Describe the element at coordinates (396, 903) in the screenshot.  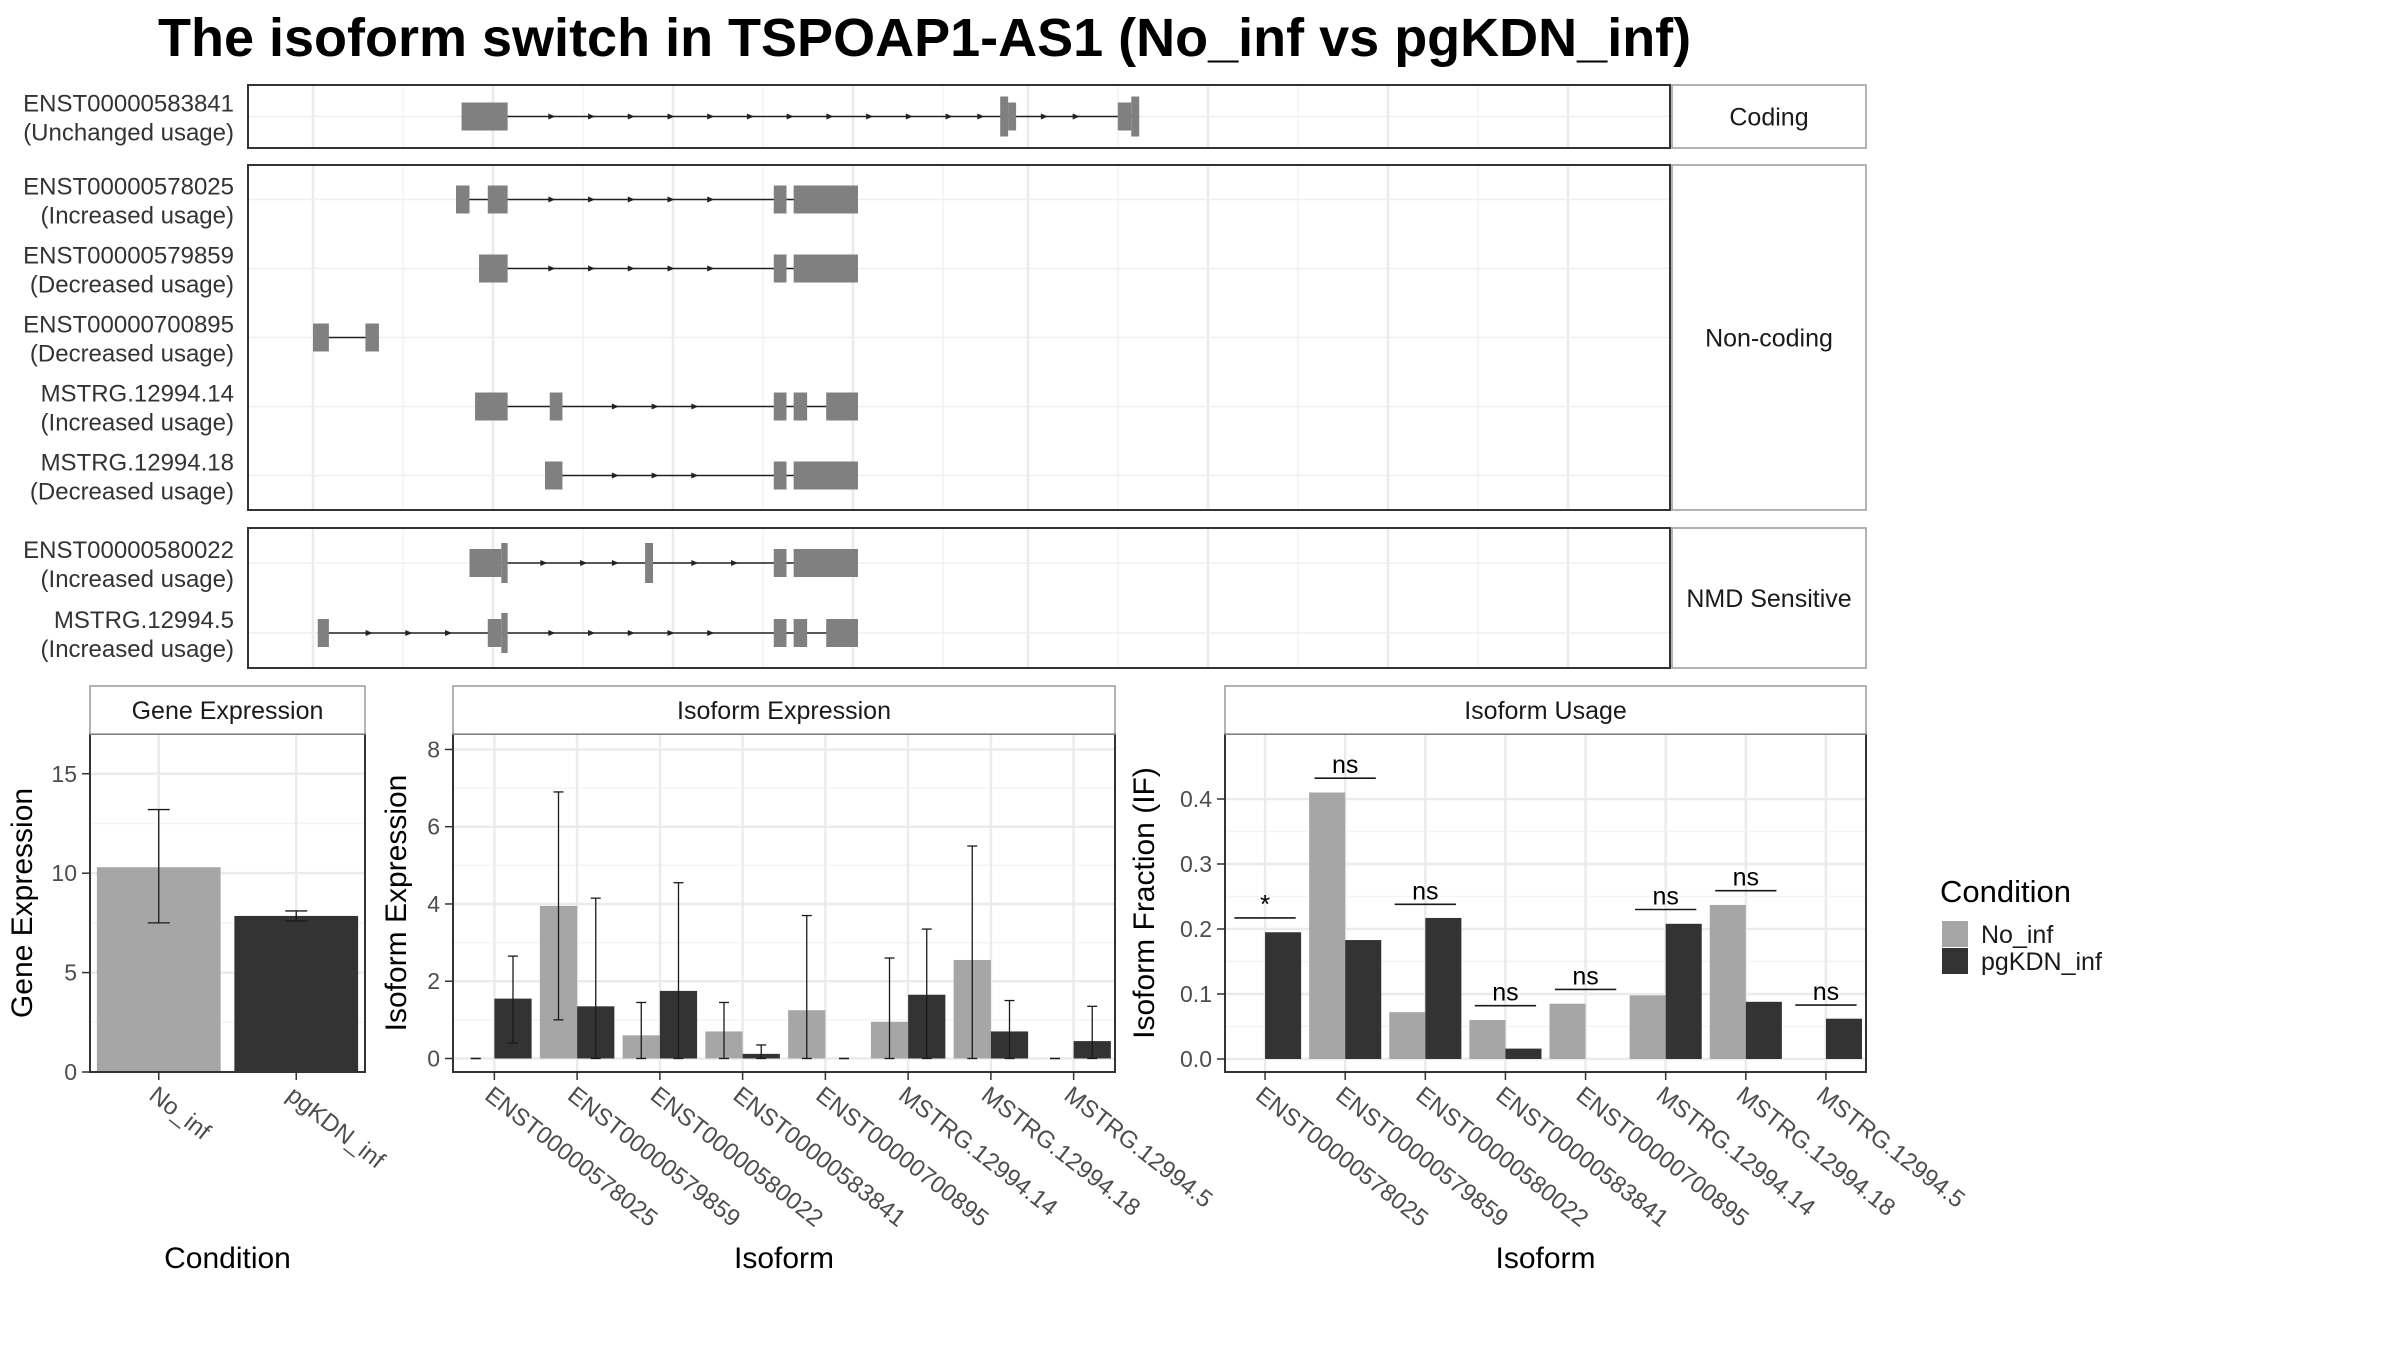
I see `y-axis-title: Isoform Expression` at that location.